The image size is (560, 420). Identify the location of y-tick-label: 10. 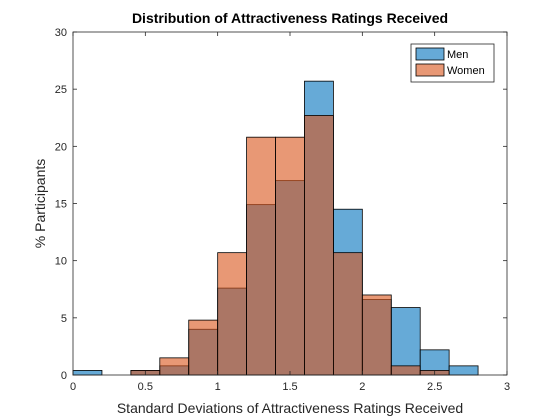
(61, 262).